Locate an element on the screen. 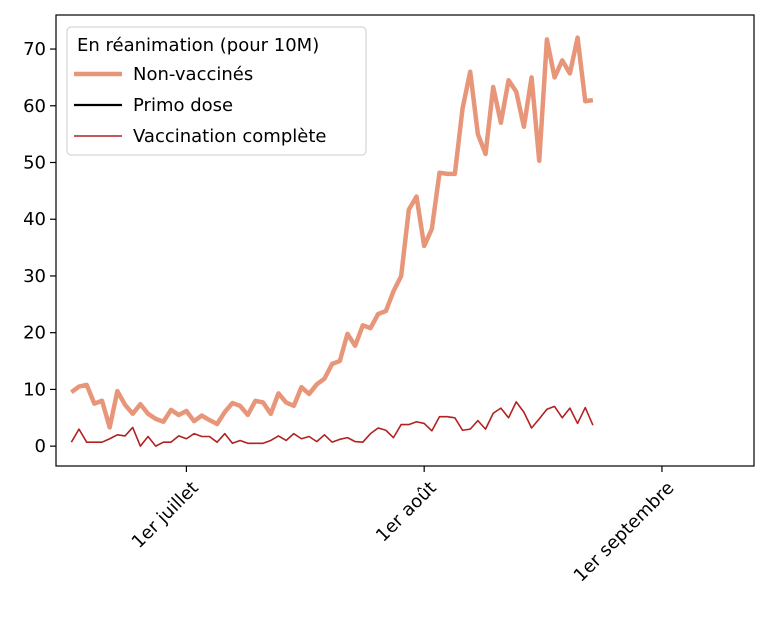  legend-box is located at coordinates (216, 91).